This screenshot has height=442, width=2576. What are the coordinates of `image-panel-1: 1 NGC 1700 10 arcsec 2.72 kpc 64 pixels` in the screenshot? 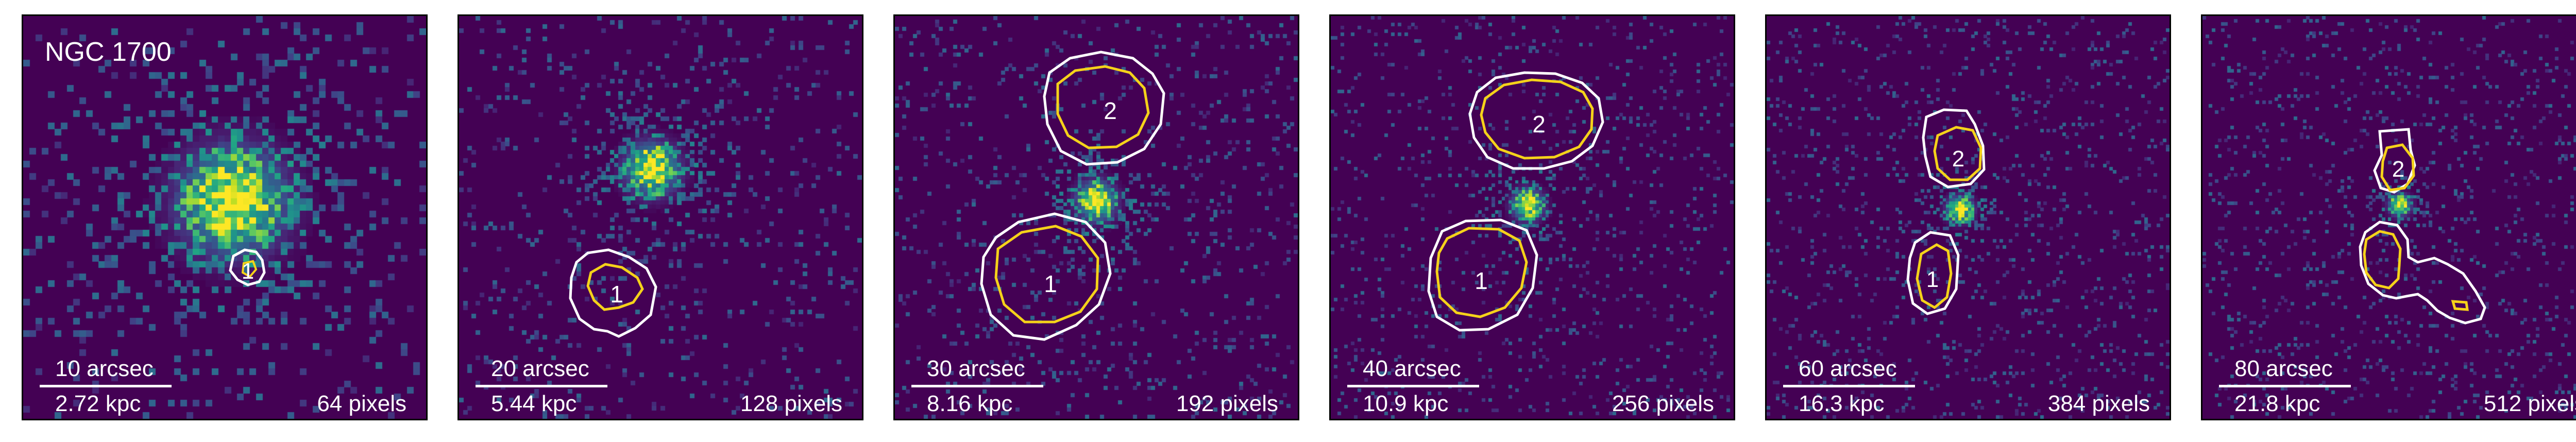 It's located at (225, 217).